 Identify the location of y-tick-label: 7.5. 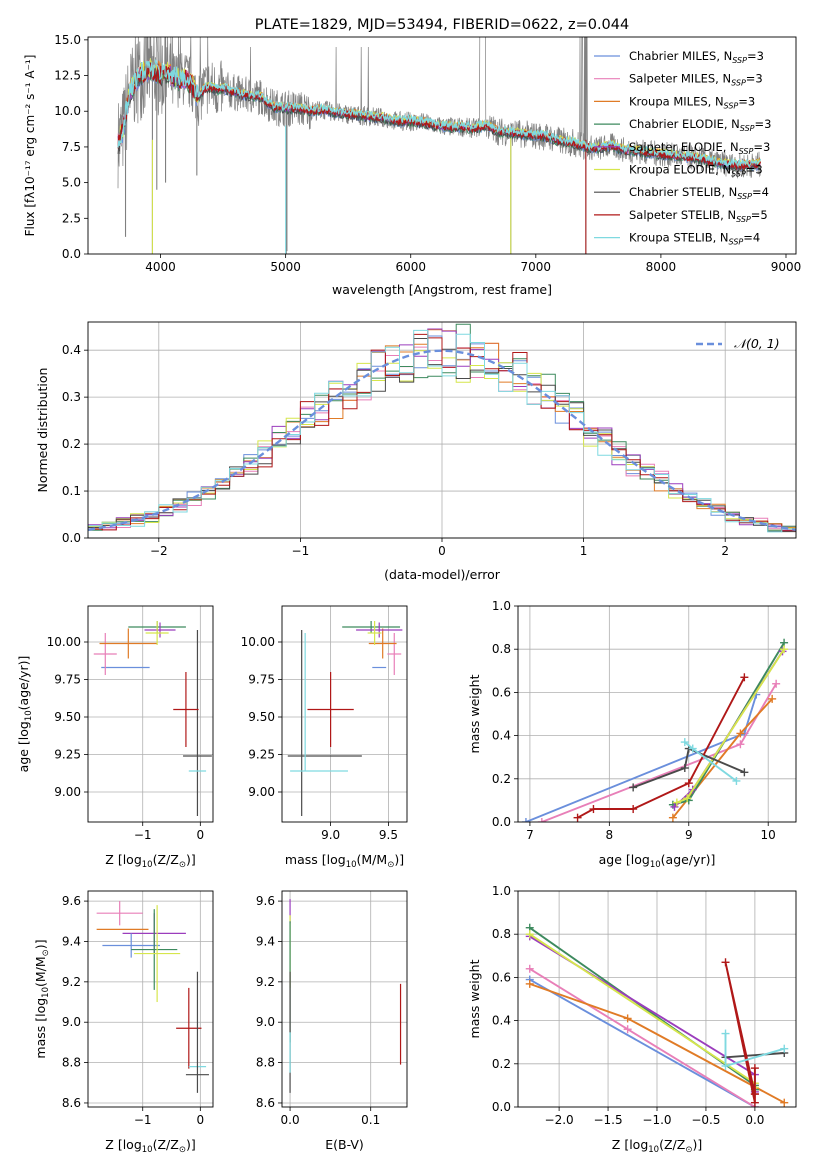
(71, 147).